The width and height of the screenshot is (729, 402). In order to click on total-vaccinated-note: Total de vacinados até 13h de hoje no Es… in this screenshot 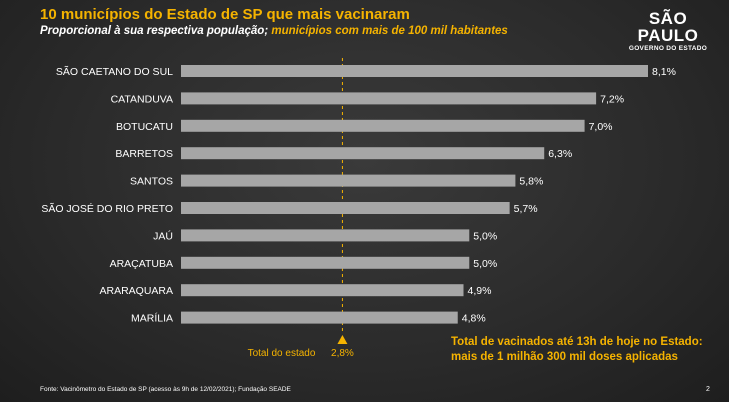, I will do `click(586, 350)`.